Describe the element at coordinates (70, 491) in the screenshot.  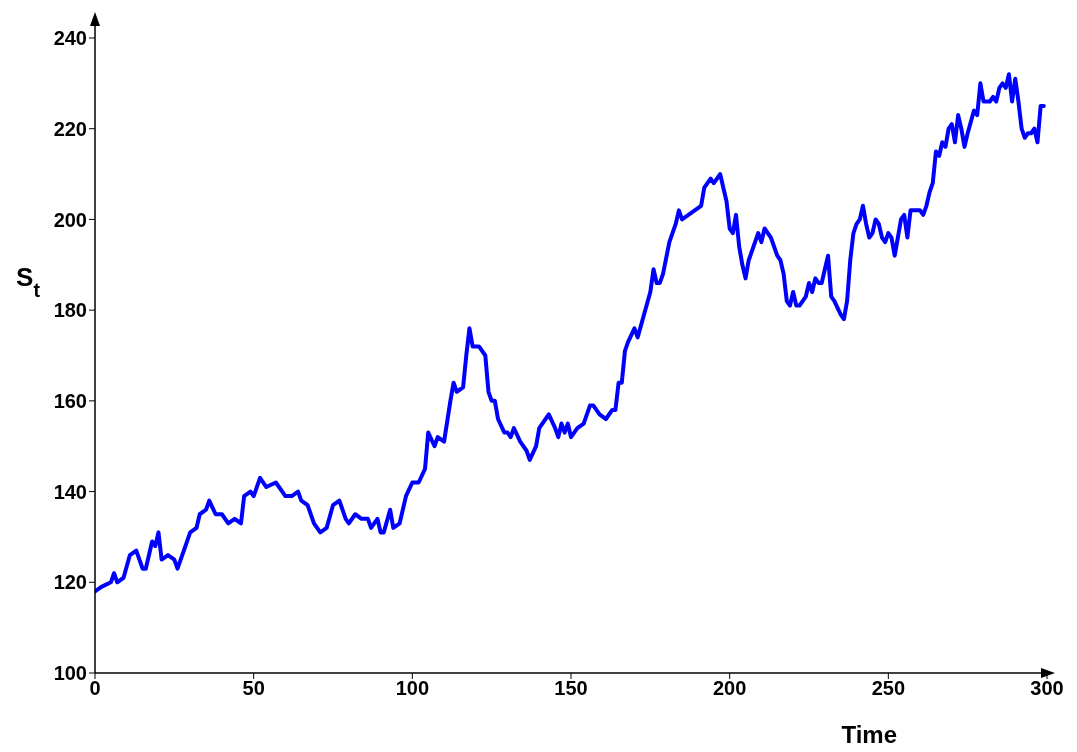
I see `y-tick-label: 140` at that location.